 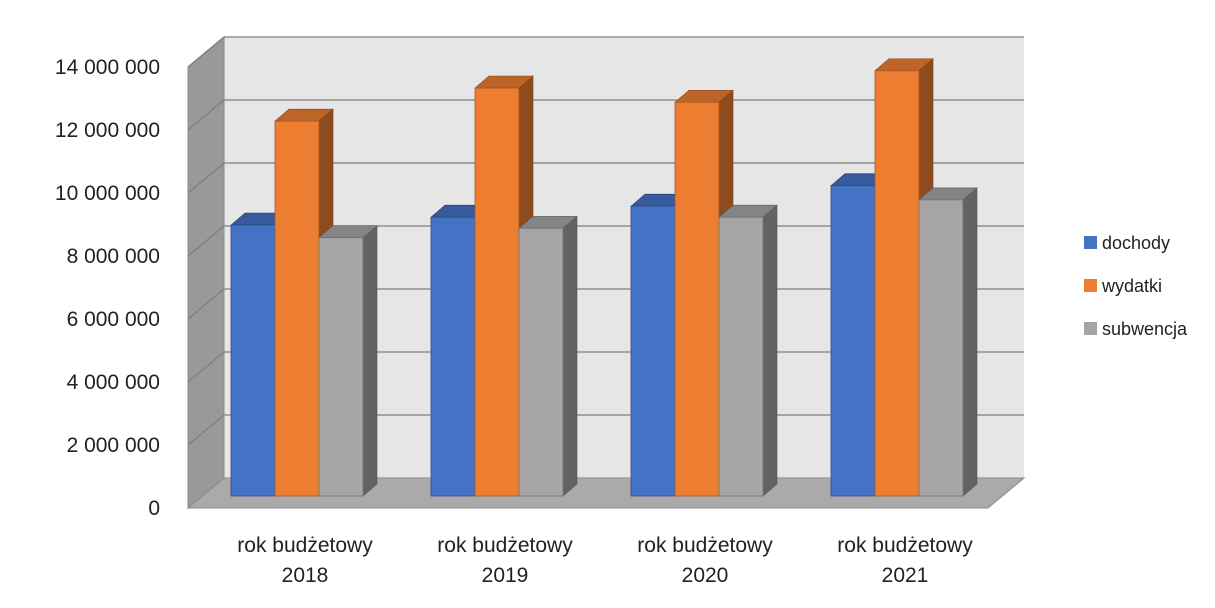 I want to click on x-tick-label: 2019, so click(x=505, y=575).